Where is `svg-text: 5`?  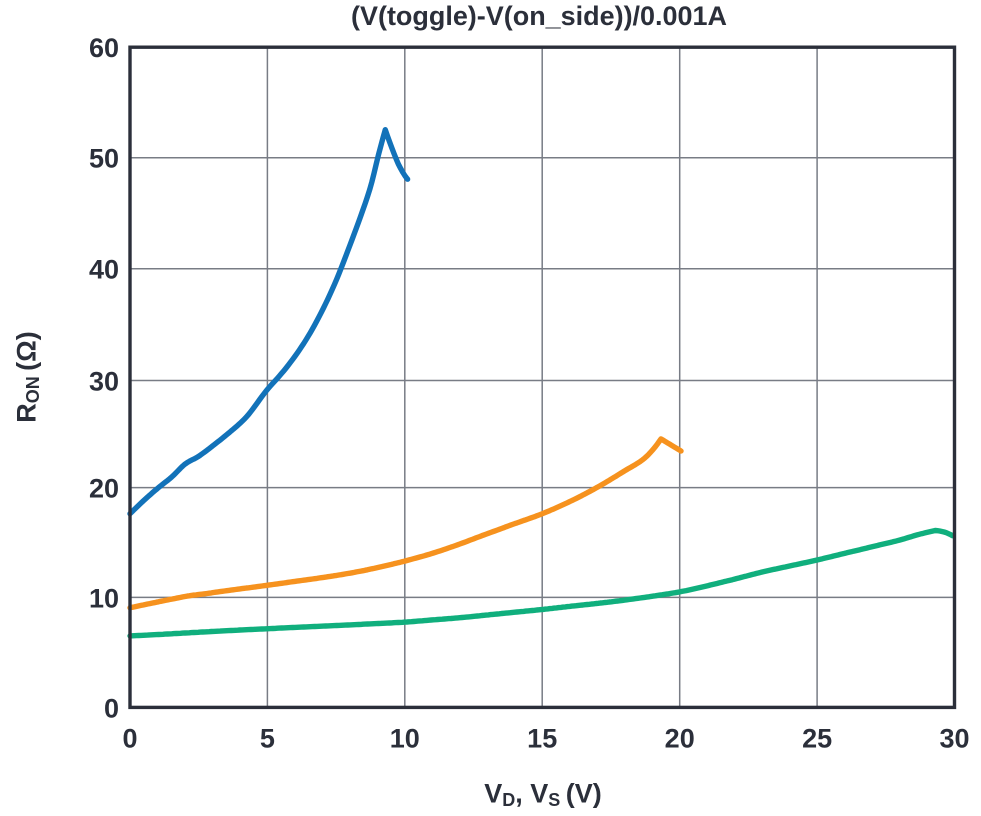 svg-text: 5 is located at coordinates (267, 739).